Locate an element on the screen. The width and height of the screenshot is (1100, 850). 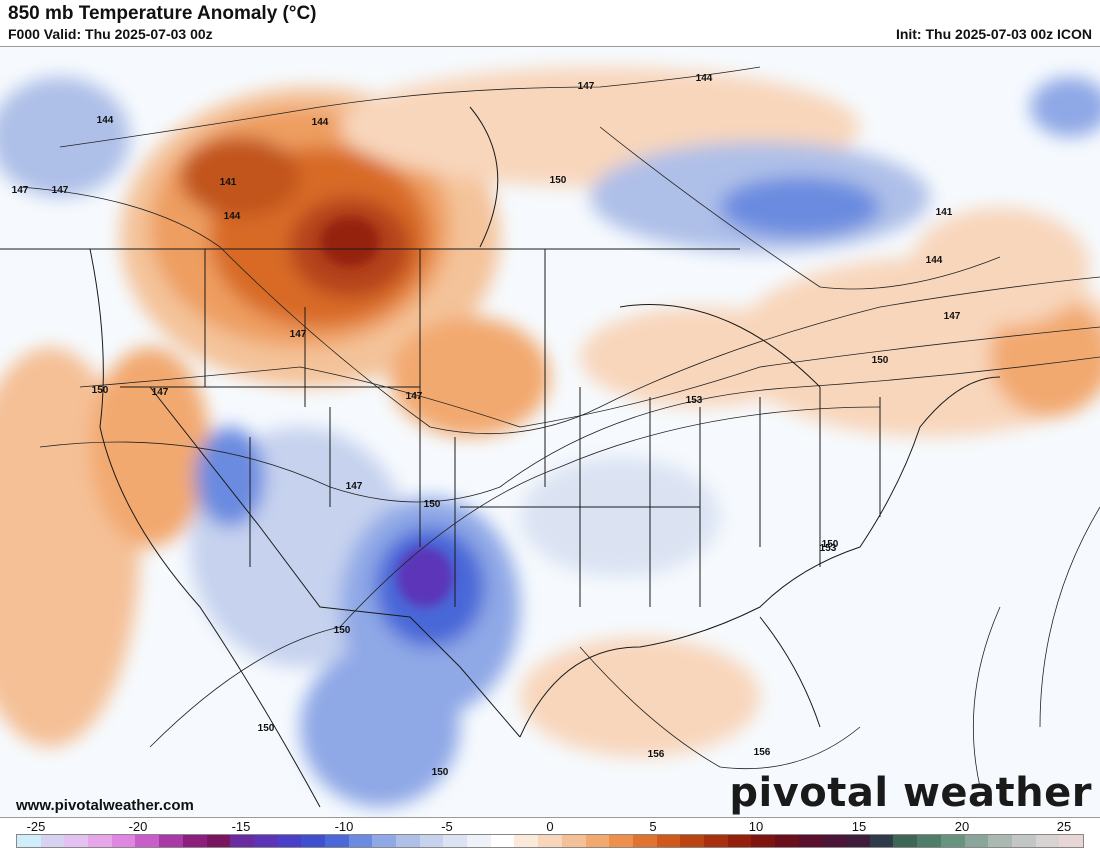
colorbar-tick-label: -25 is located at coordinates (36, 826).